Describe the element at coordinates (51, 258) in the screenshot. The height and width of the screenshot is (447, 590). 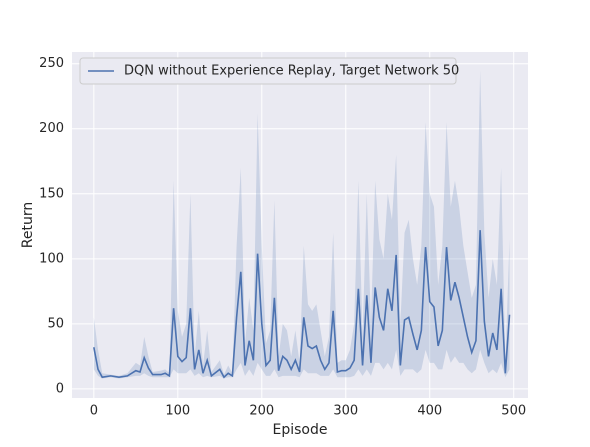
I see `y-tick-label: 100` at that location.